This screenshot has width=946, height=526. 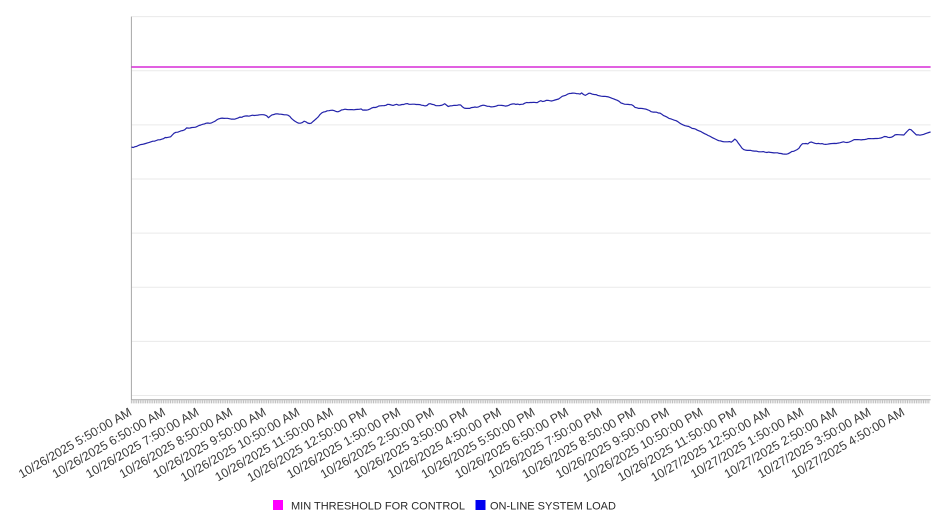 What do you see at coordinates (378, 507) in the screenshot?
I see `svg-text: MIN THRESHOLD FOR CONTROL` at bounding box center [378, 507].